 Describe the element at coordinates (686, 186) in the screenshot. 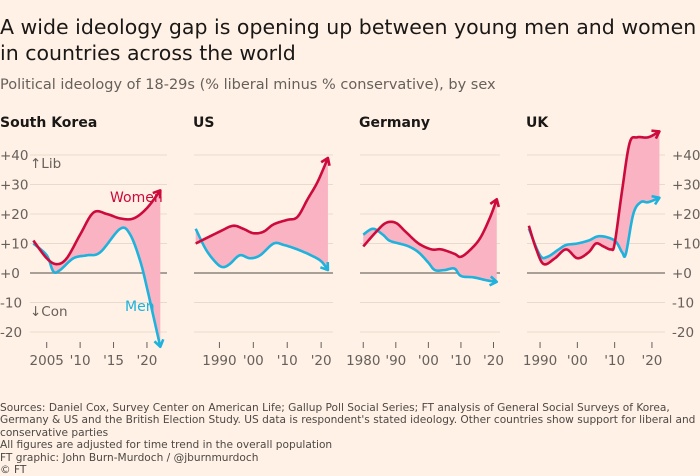

I see `y-tick-right: +30` at that location.